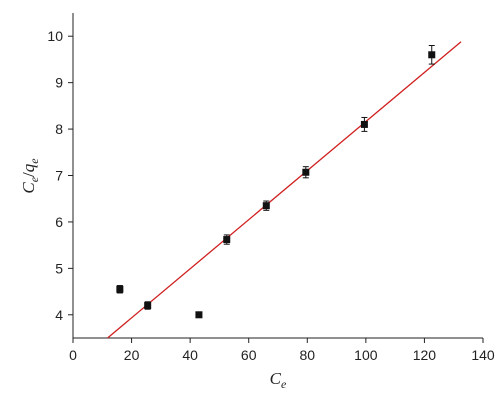 The image size is (500, 408). What do you see at coordinates (59, 268) in the screenshot?
I see `y-tick-label: 5` at bounding box center [59, 268].